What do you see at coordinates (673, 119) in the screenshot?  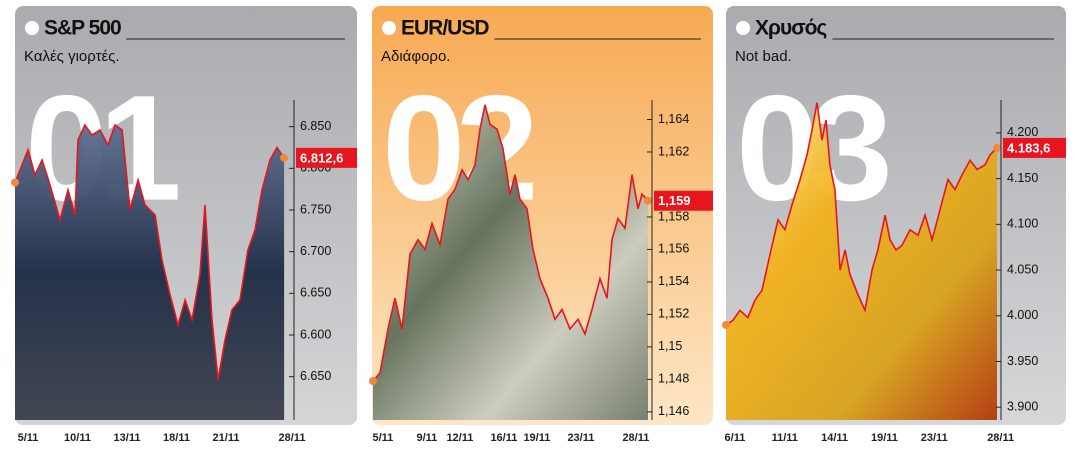 I see `y-tick-label: 1,164` at bounding box center [673, 119].